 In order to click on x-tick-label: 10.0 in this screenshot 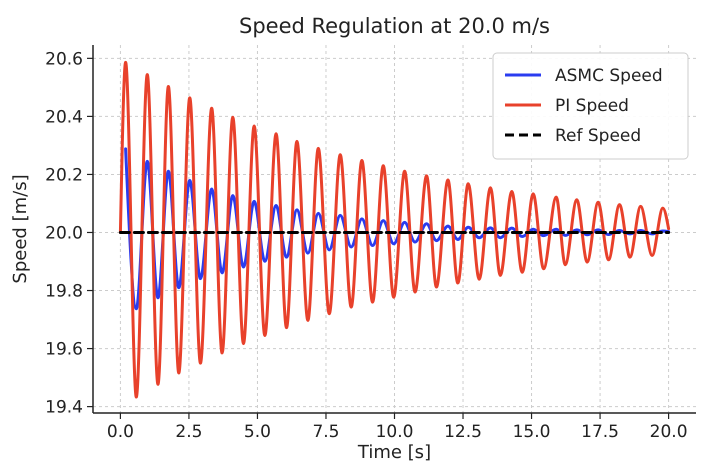, I will do `click(395, 432)`.